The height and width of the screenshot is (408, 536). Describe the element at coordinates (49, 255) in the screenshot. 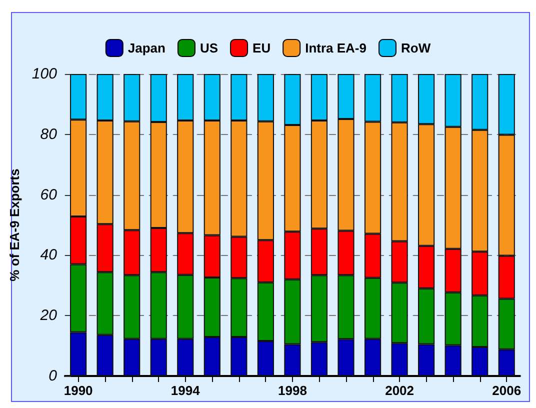

I see `y-tick-label: 40` at that location.